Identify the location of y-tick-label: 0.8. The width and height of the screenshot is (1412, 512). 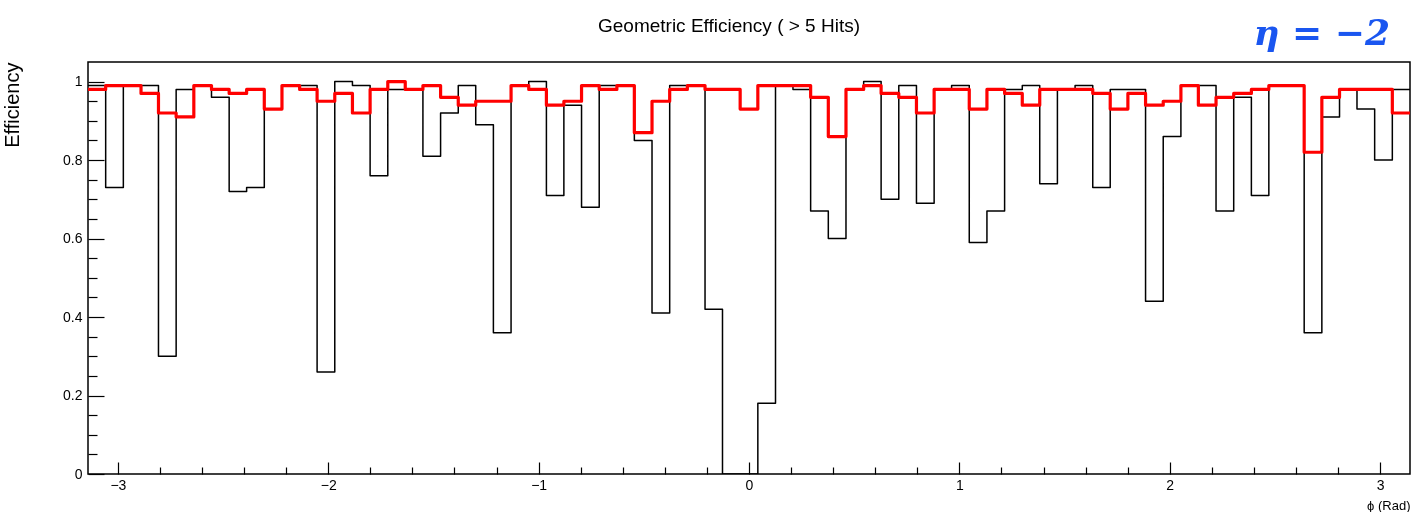
(73, 159).